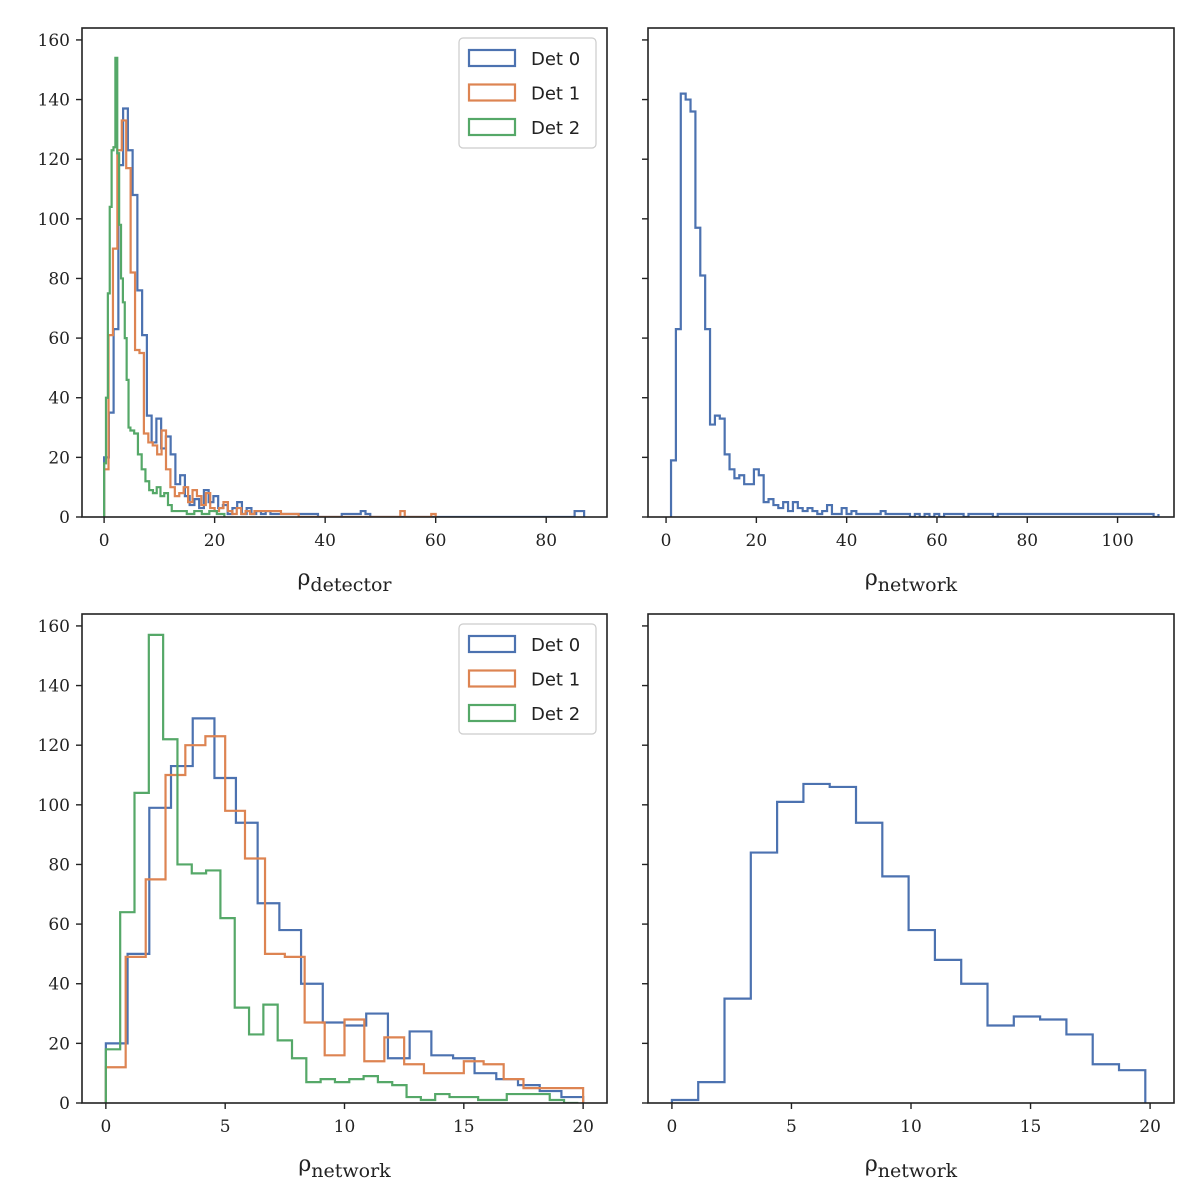 The width and height of the screenshot is (1200, 1200). What do you see at coordinates (344, 581) in the screenshot?
I see `x-axis-label: ρdetector` at bounding box center [344, 581].